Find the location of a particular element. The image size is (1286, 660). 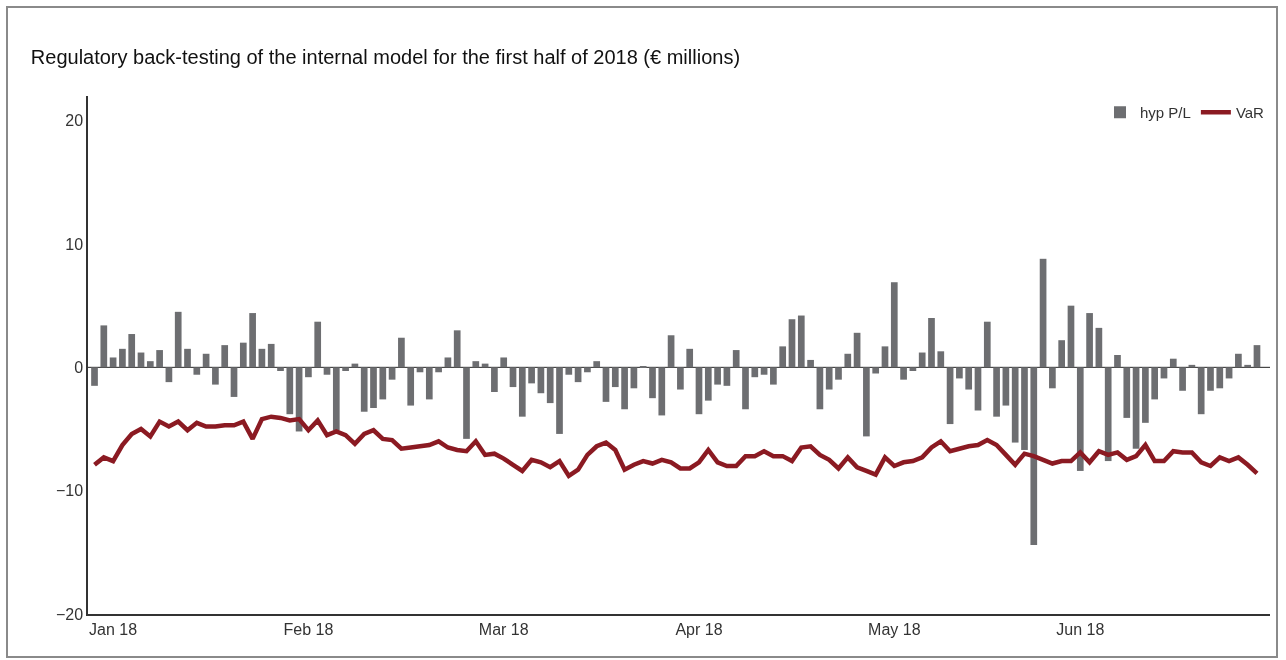

y-tick-label: 20 is located at coordinates (74, 121).